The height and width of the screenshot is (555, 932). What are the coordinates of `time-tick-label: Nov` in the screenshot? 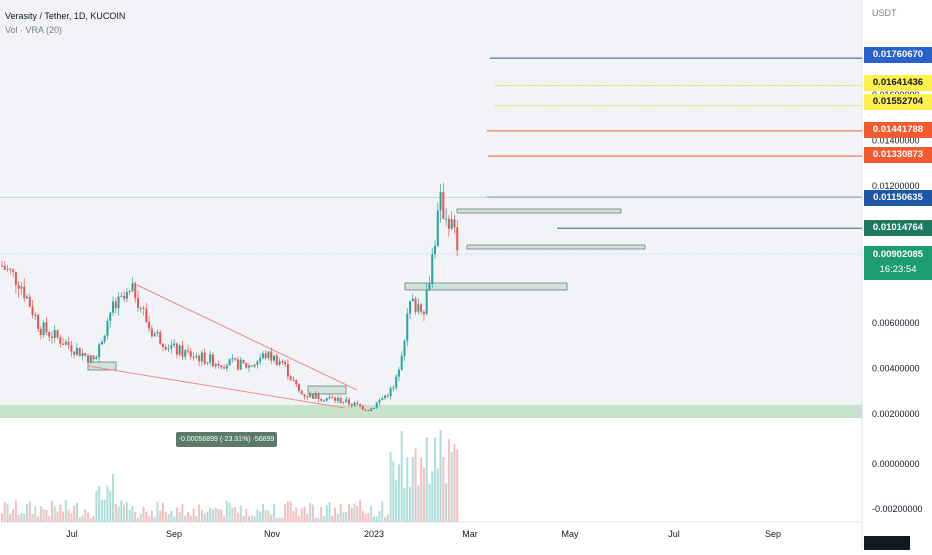 It's located at (272, 534).